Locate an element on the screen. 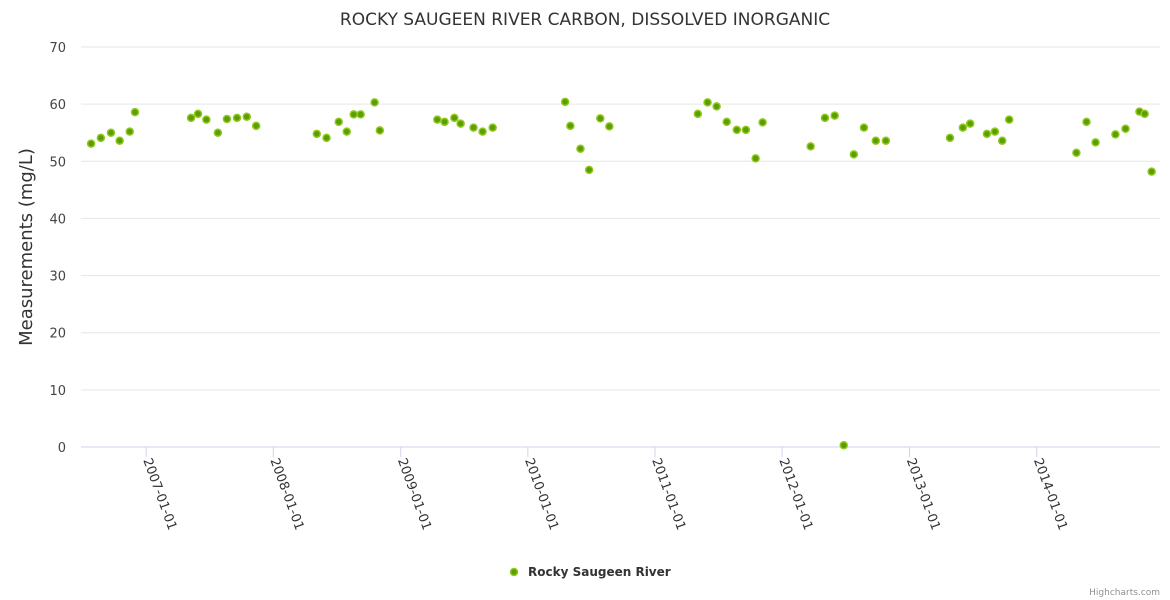 This screenshot has height=600, width=1170. y-tick-label: 70 is located at coordinates (57, 48).